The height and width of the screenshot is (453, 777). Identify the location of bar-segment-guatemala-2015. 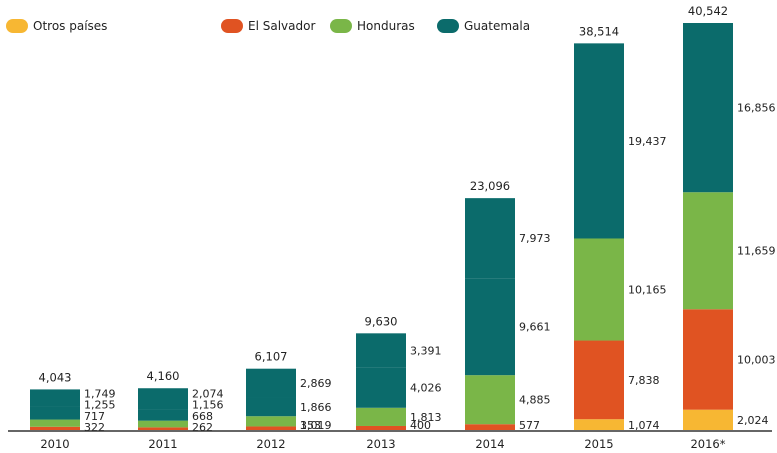
(599, 141).